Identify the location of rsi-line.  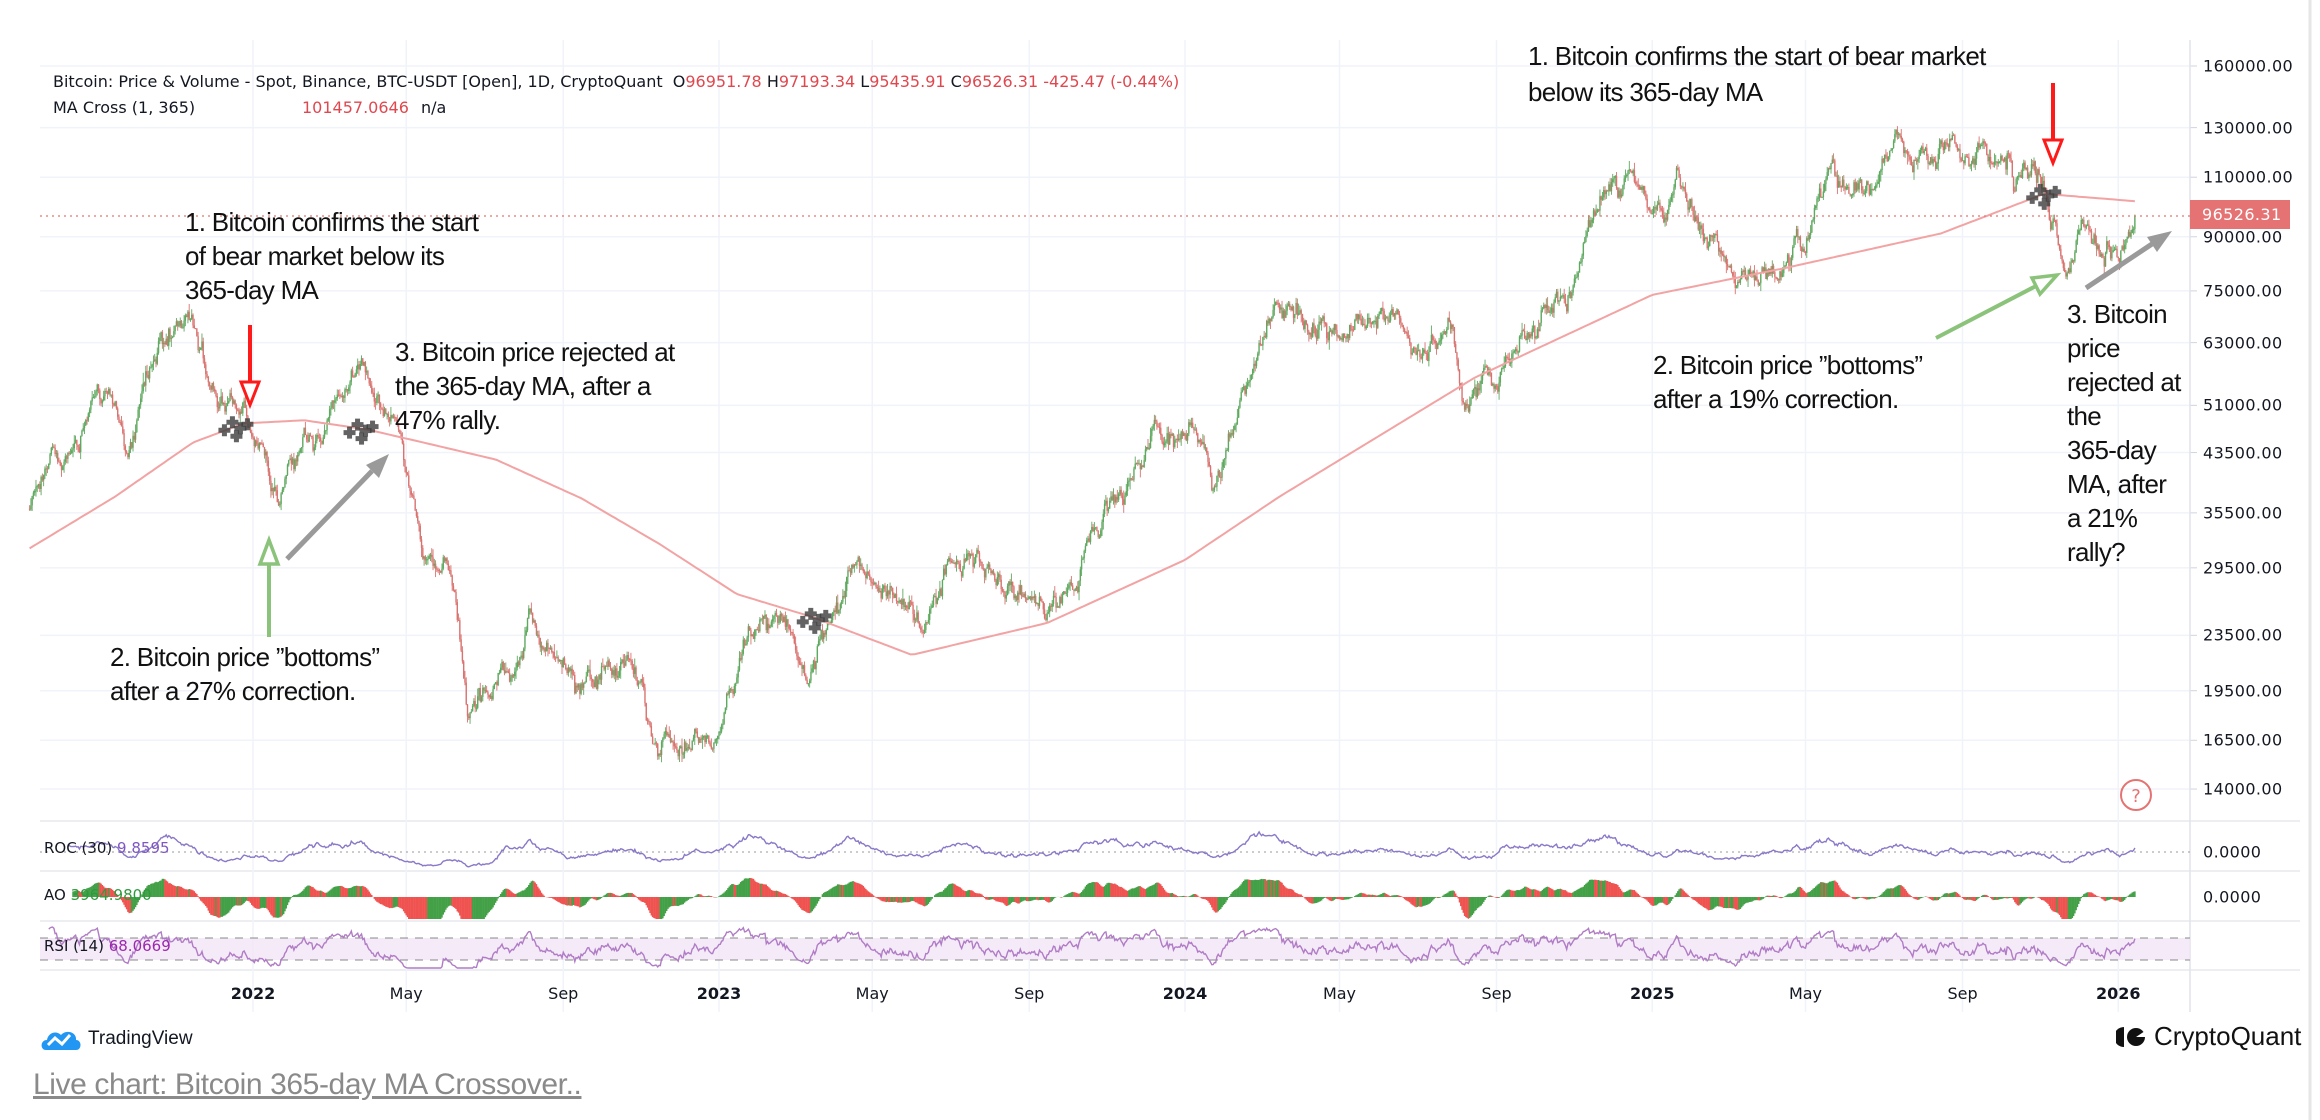
(1092, 947).